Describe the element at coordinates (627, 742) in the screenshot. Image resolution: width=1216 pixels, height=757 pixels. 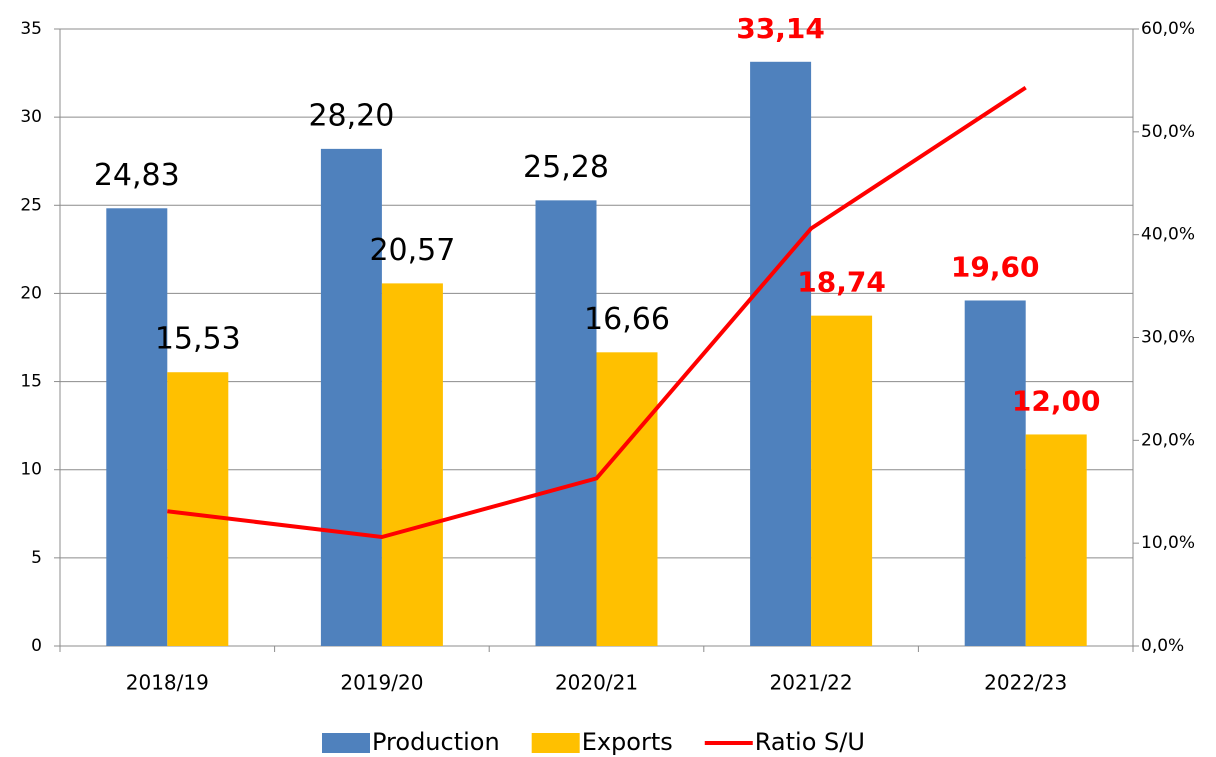
I see `legend-label: Exports` at that location.